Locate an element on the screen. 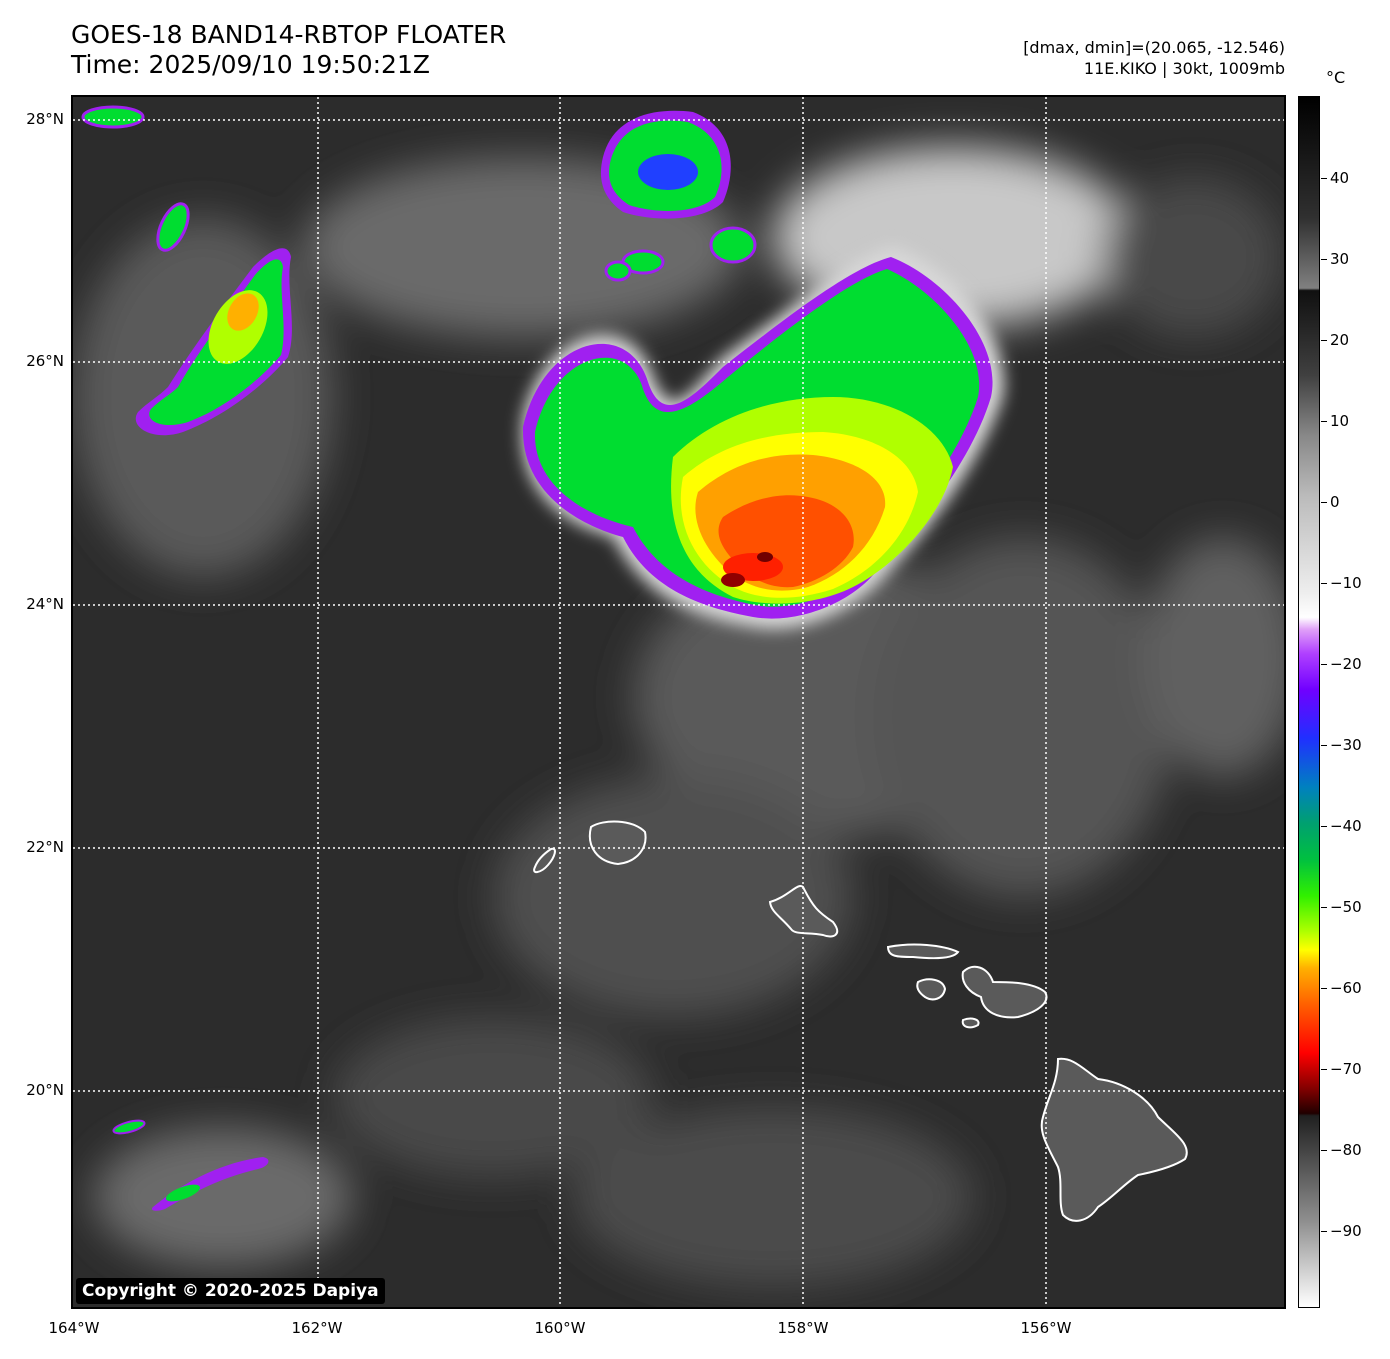  storm-info: 11E.KIKO | 30kt, 1009mb is located at coordinates (1184, 68).